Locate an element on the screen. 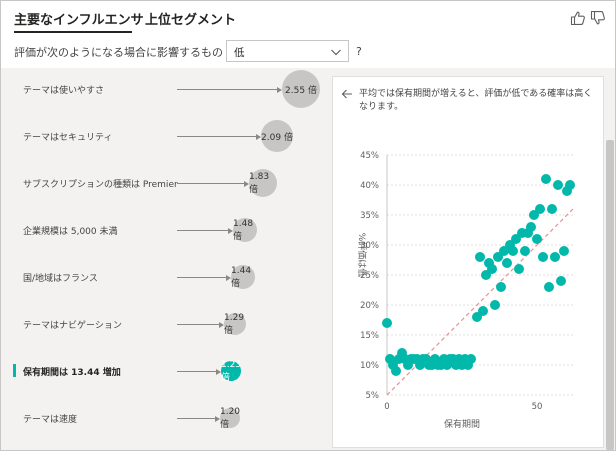 Image resolution: width=616 pixels, height=451 pixels. x-axis-title: 保有期間 is located at coordinates (462, 424).